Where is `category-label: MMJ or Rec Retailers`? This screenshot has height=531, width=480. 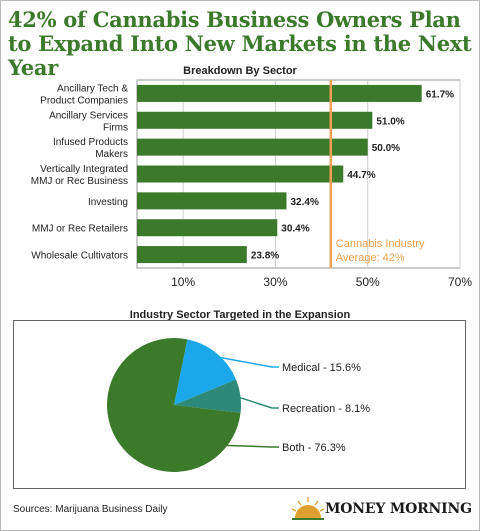
category-label: MMJ or Rec Retailers is located at coordinates (80, 229).